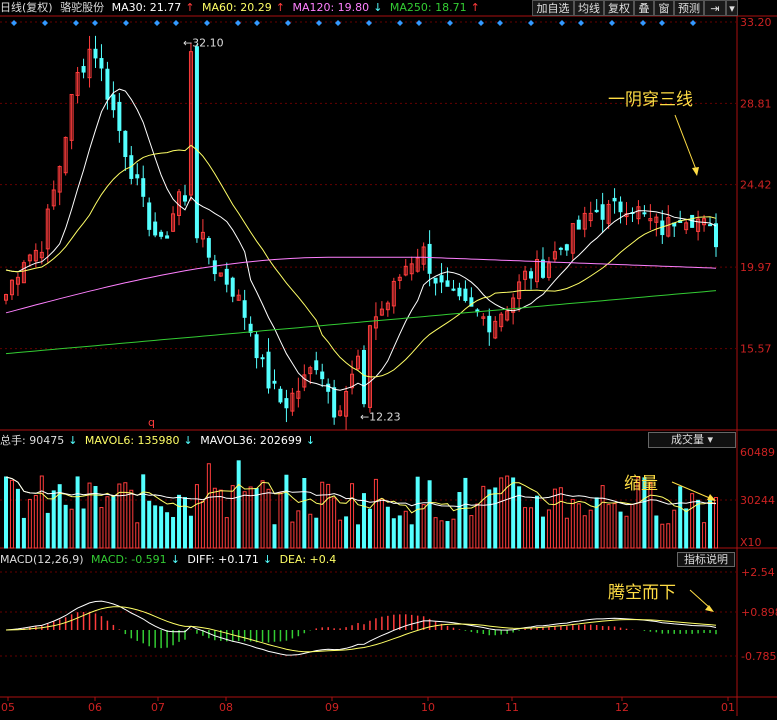 This screenshot has width=777, height=720. I want to click on forecast-button: 预测, so click(689, 8).